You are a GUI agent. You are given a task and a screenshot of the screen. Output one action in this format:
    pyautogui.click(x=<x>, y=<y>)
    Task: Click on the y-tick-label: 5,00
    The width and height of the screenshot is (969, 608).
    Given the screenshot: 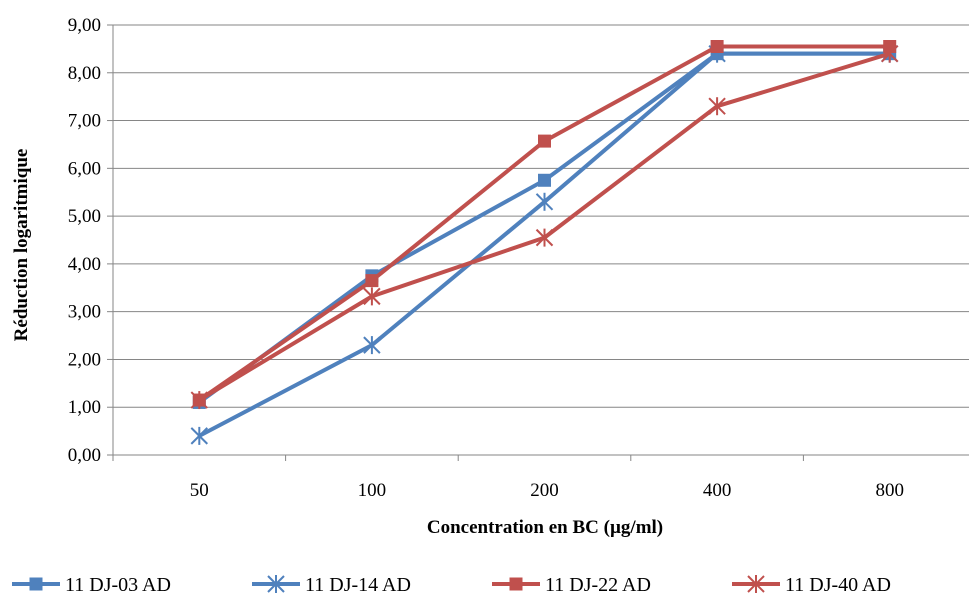 What is the action you would take?
    pyautogui.click(x=84, y=216)
    